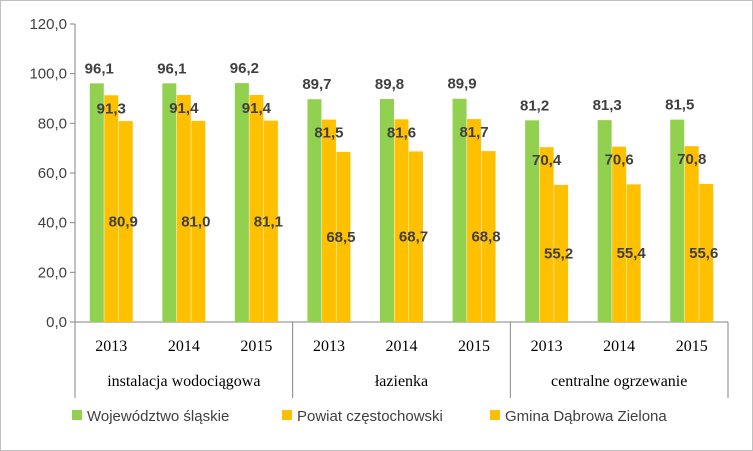 The height and width of the screenshot is (451, 753). I want to click on group-label: łazienka, so click(401, 381).